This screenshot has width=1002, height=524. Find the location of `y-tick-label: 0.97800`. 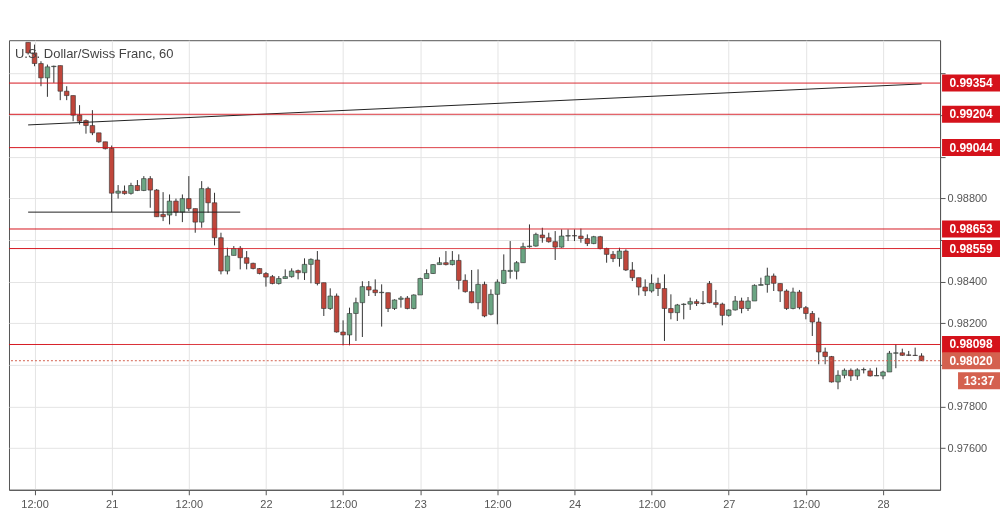

y-tick-label: 0.97800 is located at coordinates (967, 406).